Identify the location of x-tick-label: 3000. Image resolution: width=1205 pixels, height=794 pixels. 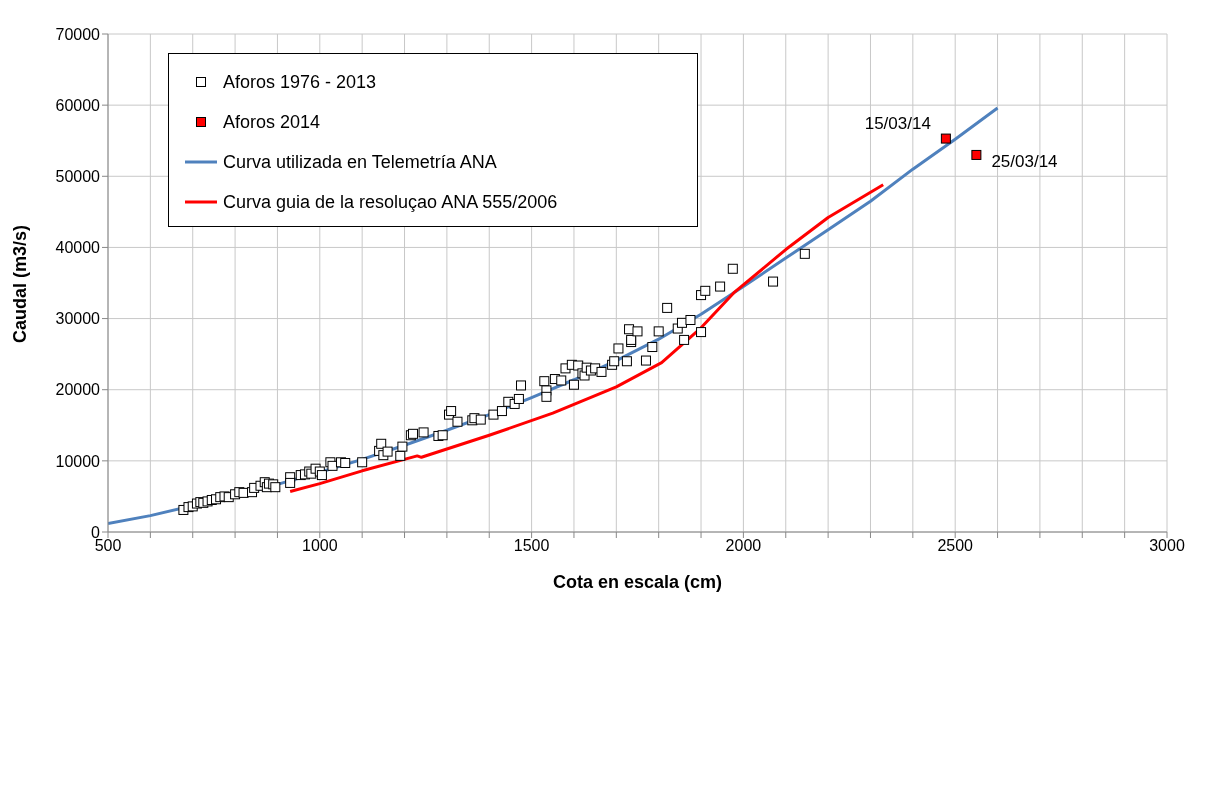
(1167, 546).